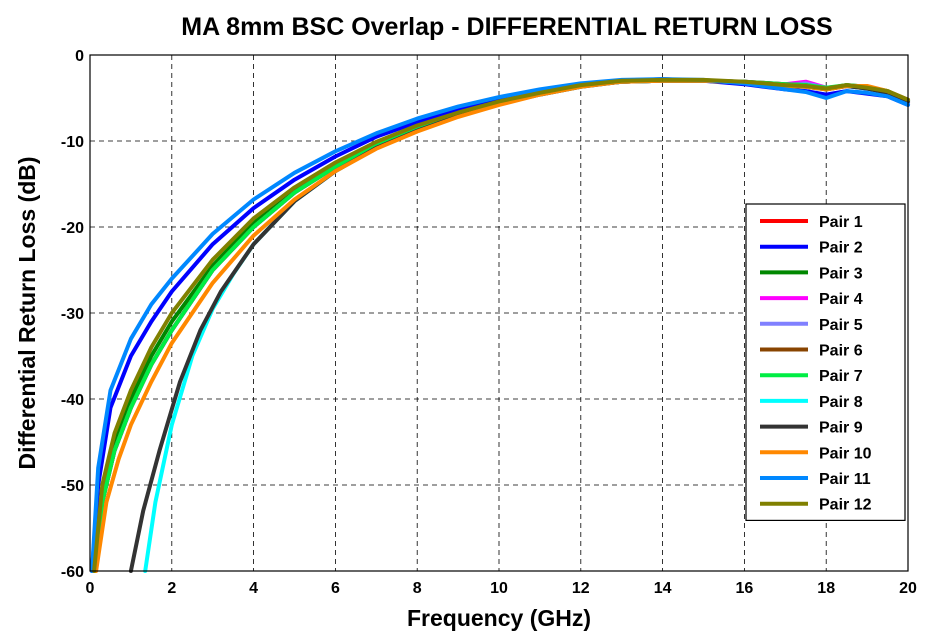  I want to click on x-tick-label: 18, so click(826, 588).